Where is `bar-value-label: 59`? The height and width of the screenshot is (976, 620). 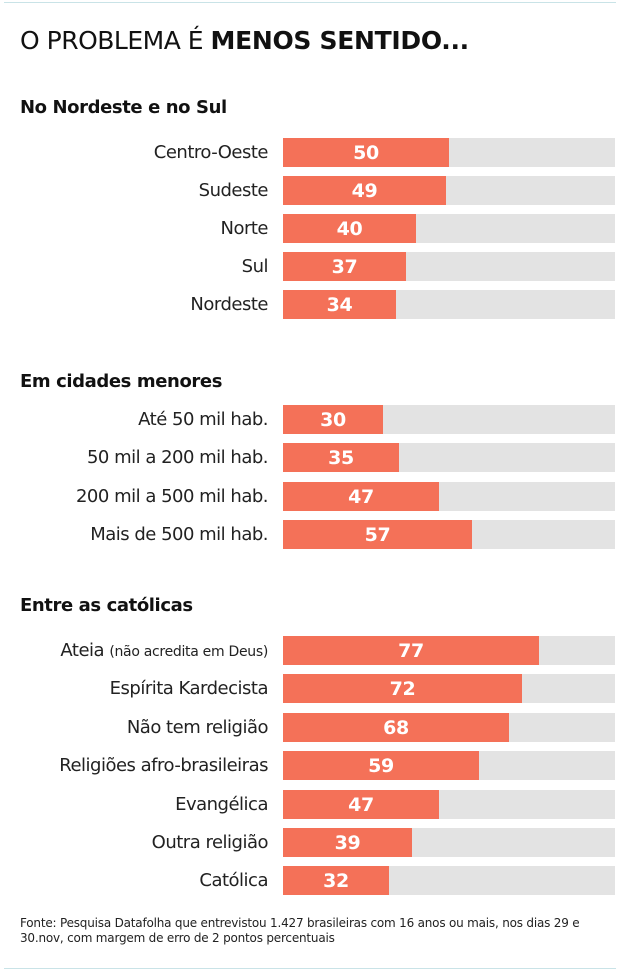 bar-value-label: 59 is located at coordinates (381, 765).